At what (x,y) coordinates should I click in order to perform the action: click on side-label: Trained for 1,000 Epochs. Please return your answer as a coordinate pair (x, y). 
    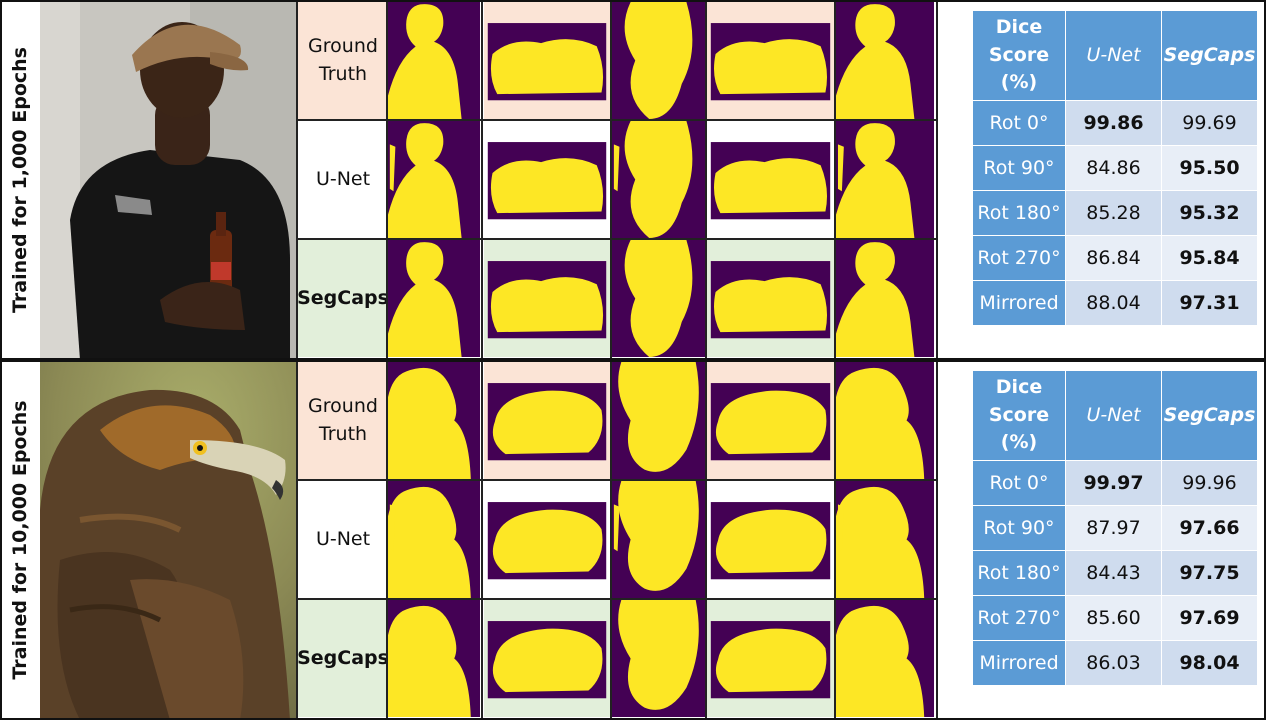
    Looking at the image, I should click on (20, 180).